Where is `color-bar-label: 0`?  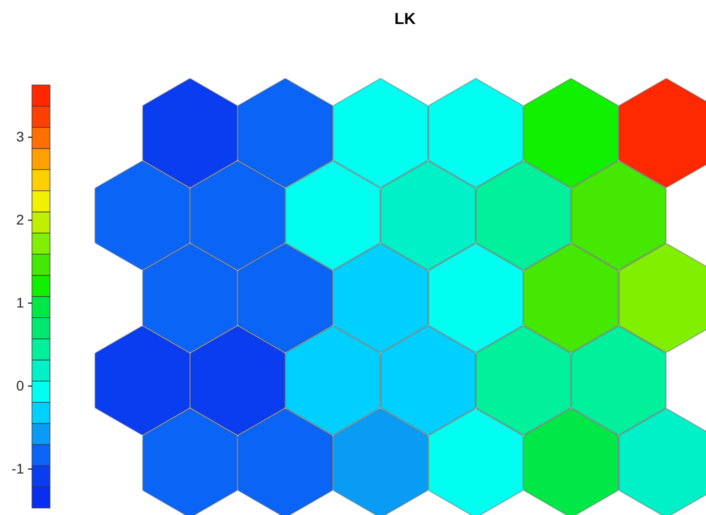
color-bar-label: 0 is located at coordinates (20, 386).